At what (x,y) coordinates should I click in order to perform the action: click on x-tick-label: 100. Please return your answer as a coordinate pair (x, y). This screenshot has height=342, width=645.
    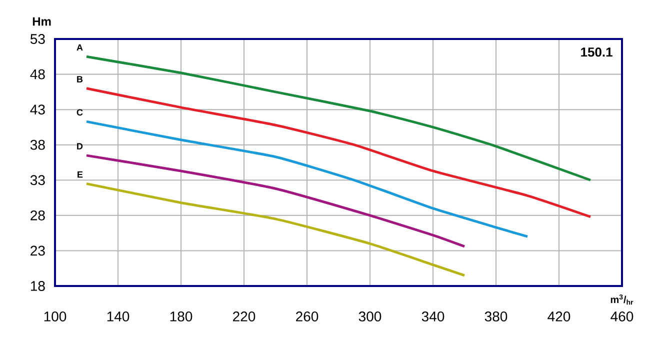
    Looking at the image, I should click on (55, 317).